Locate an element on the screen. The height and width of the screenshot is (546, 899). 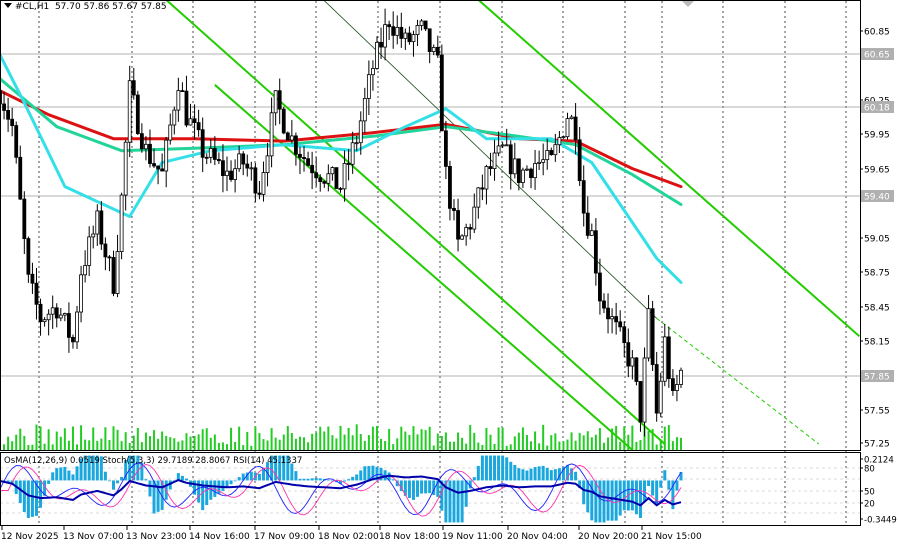
oscillator-tick-label: 0.2124 is located at coordinates (879, 461).